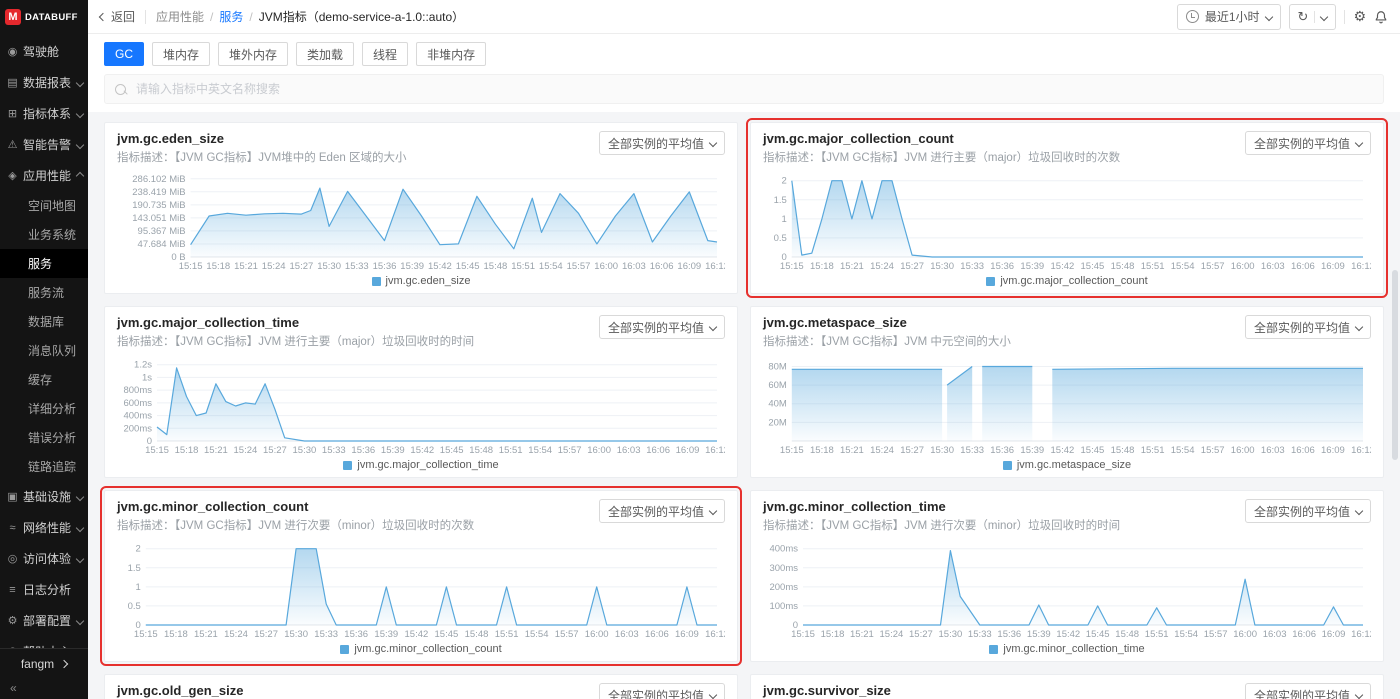 The image size is (1400, 699). What do you see at coordinates (1303, 16) in the screenshot?
I see `refresh-icon: ↻` at bounding box center [1303, 16].